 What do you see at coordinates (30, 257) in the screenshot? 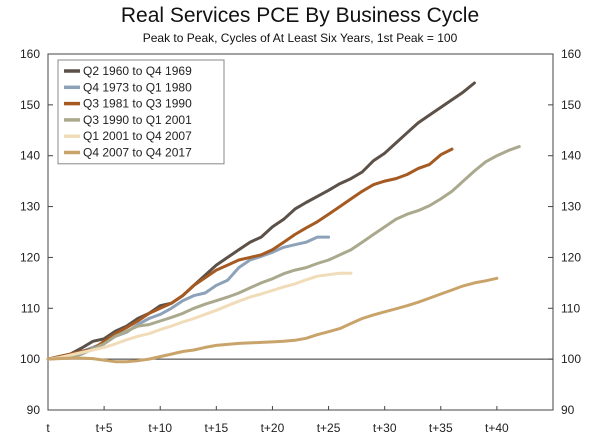
I see `y-tick-label-left: 120` at bounding box center [30, 257].